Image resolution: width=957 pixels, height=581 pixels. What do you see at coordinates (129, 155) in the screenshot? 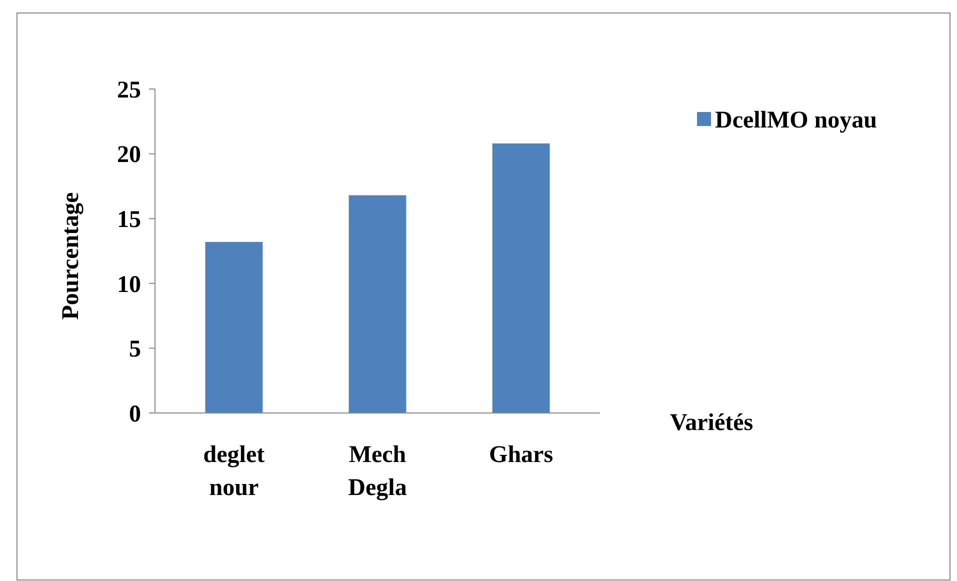
I see `y-tick-label: 20` at bounding box center [129, 155].